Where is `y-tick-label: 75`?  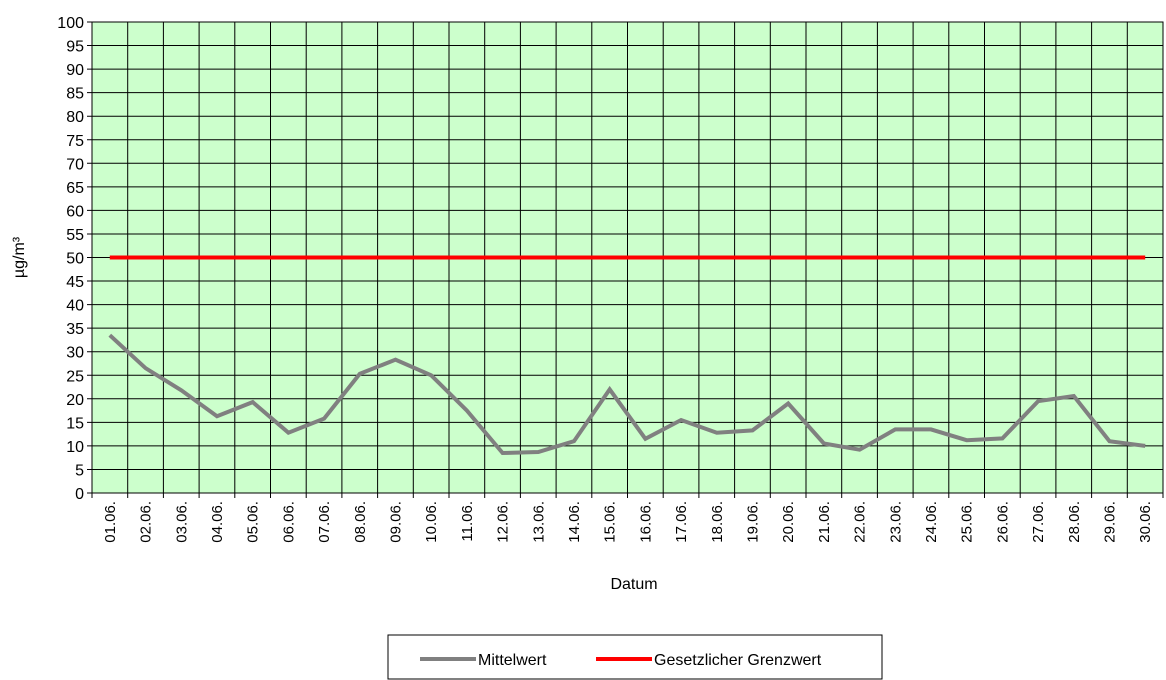
y-tick-label: 75 is located at coordinates (75, 141).